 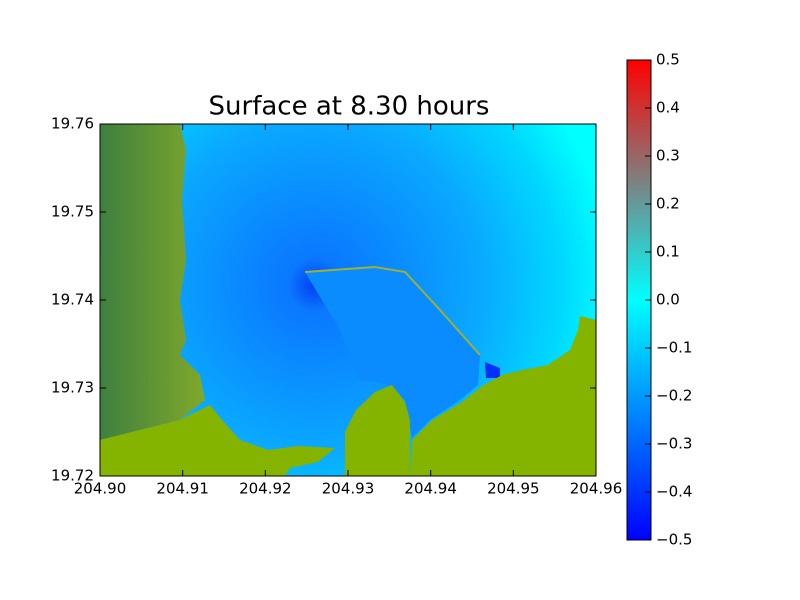 What do you see at coordinates (100, 489) in the screenshot?
I see `x-tick-label: 204.90` at bounding box center [100, 489].